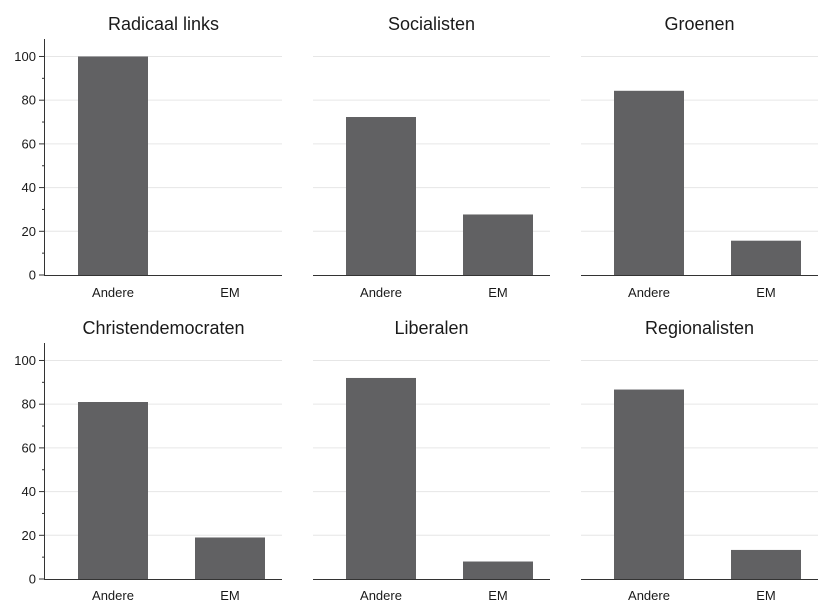 This screenshot has width=824, height=600. What do you see at coordinates (163, 24) in the screenshot?
I see `panel-title: Radicaal links` at bounding box center [163, 24].